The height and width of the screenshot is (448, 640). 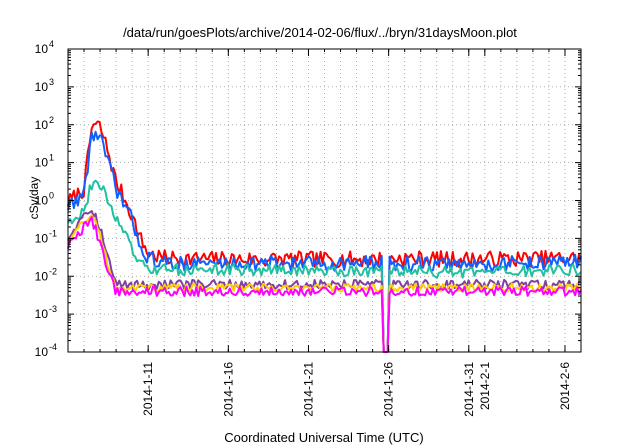 What do you see at coordinates (51, 82) in the screenshot?
I see `y-tick-exponent: 3` at bounding box center [51, 82].